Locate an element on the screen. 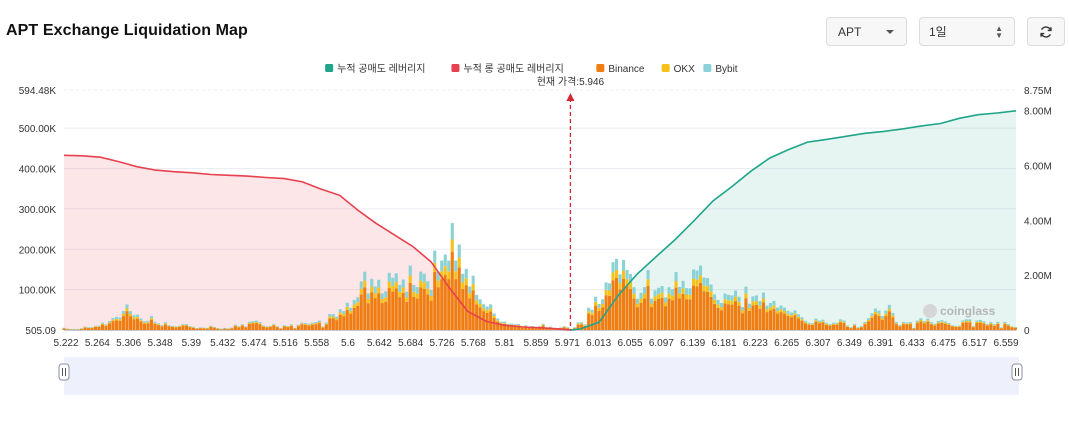  x-tick-label: 5.642 is located at coordinates (379, 343).